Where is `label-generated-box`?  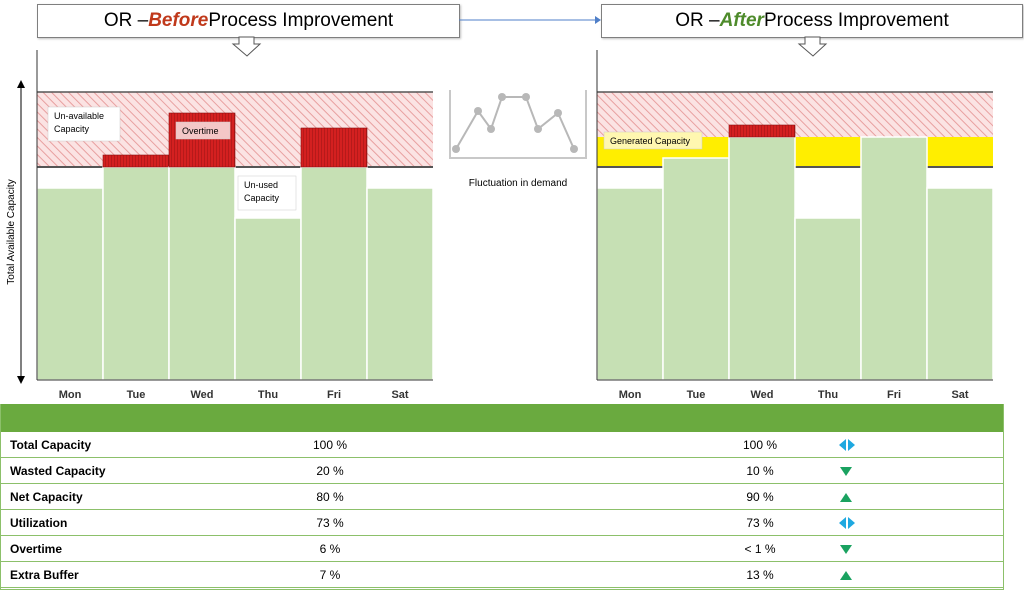
label-generated-box is located at coordinates (653, 140).